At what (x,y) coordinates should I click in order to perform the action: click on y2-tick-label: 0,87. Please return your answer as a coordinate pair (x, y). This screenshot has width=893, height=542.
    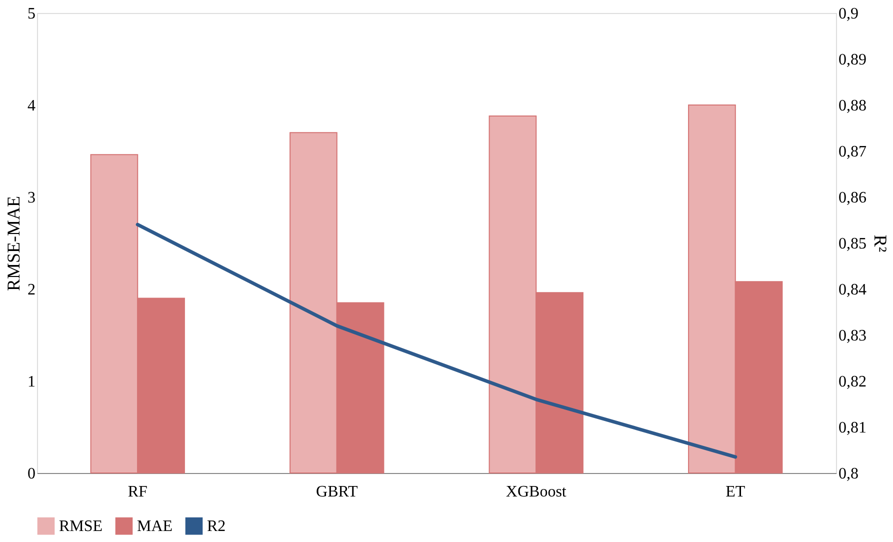
    Looking at the image, I should click on (852, 152).